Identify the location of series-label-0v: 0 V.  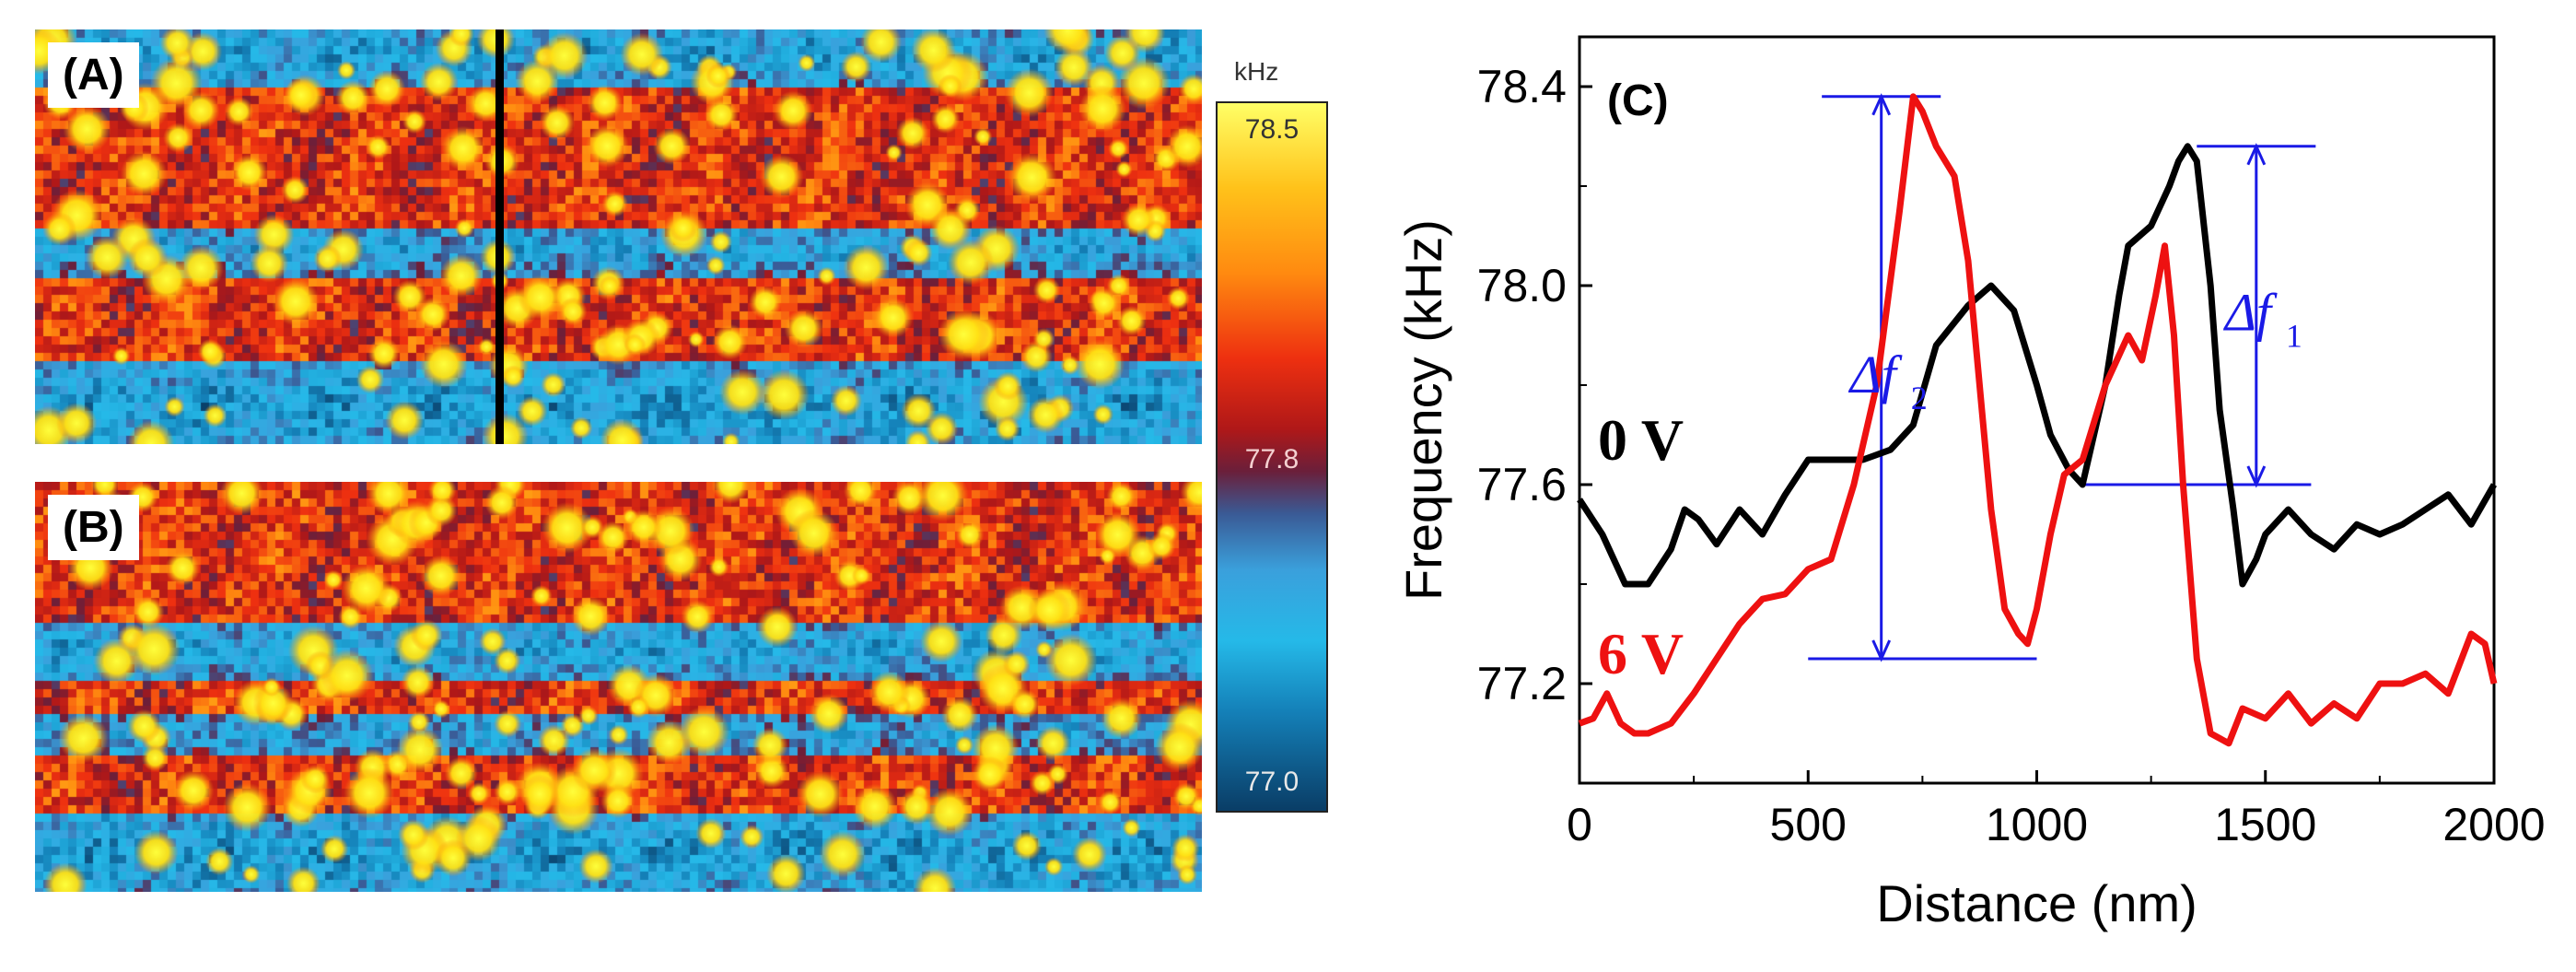
(1641, 440).